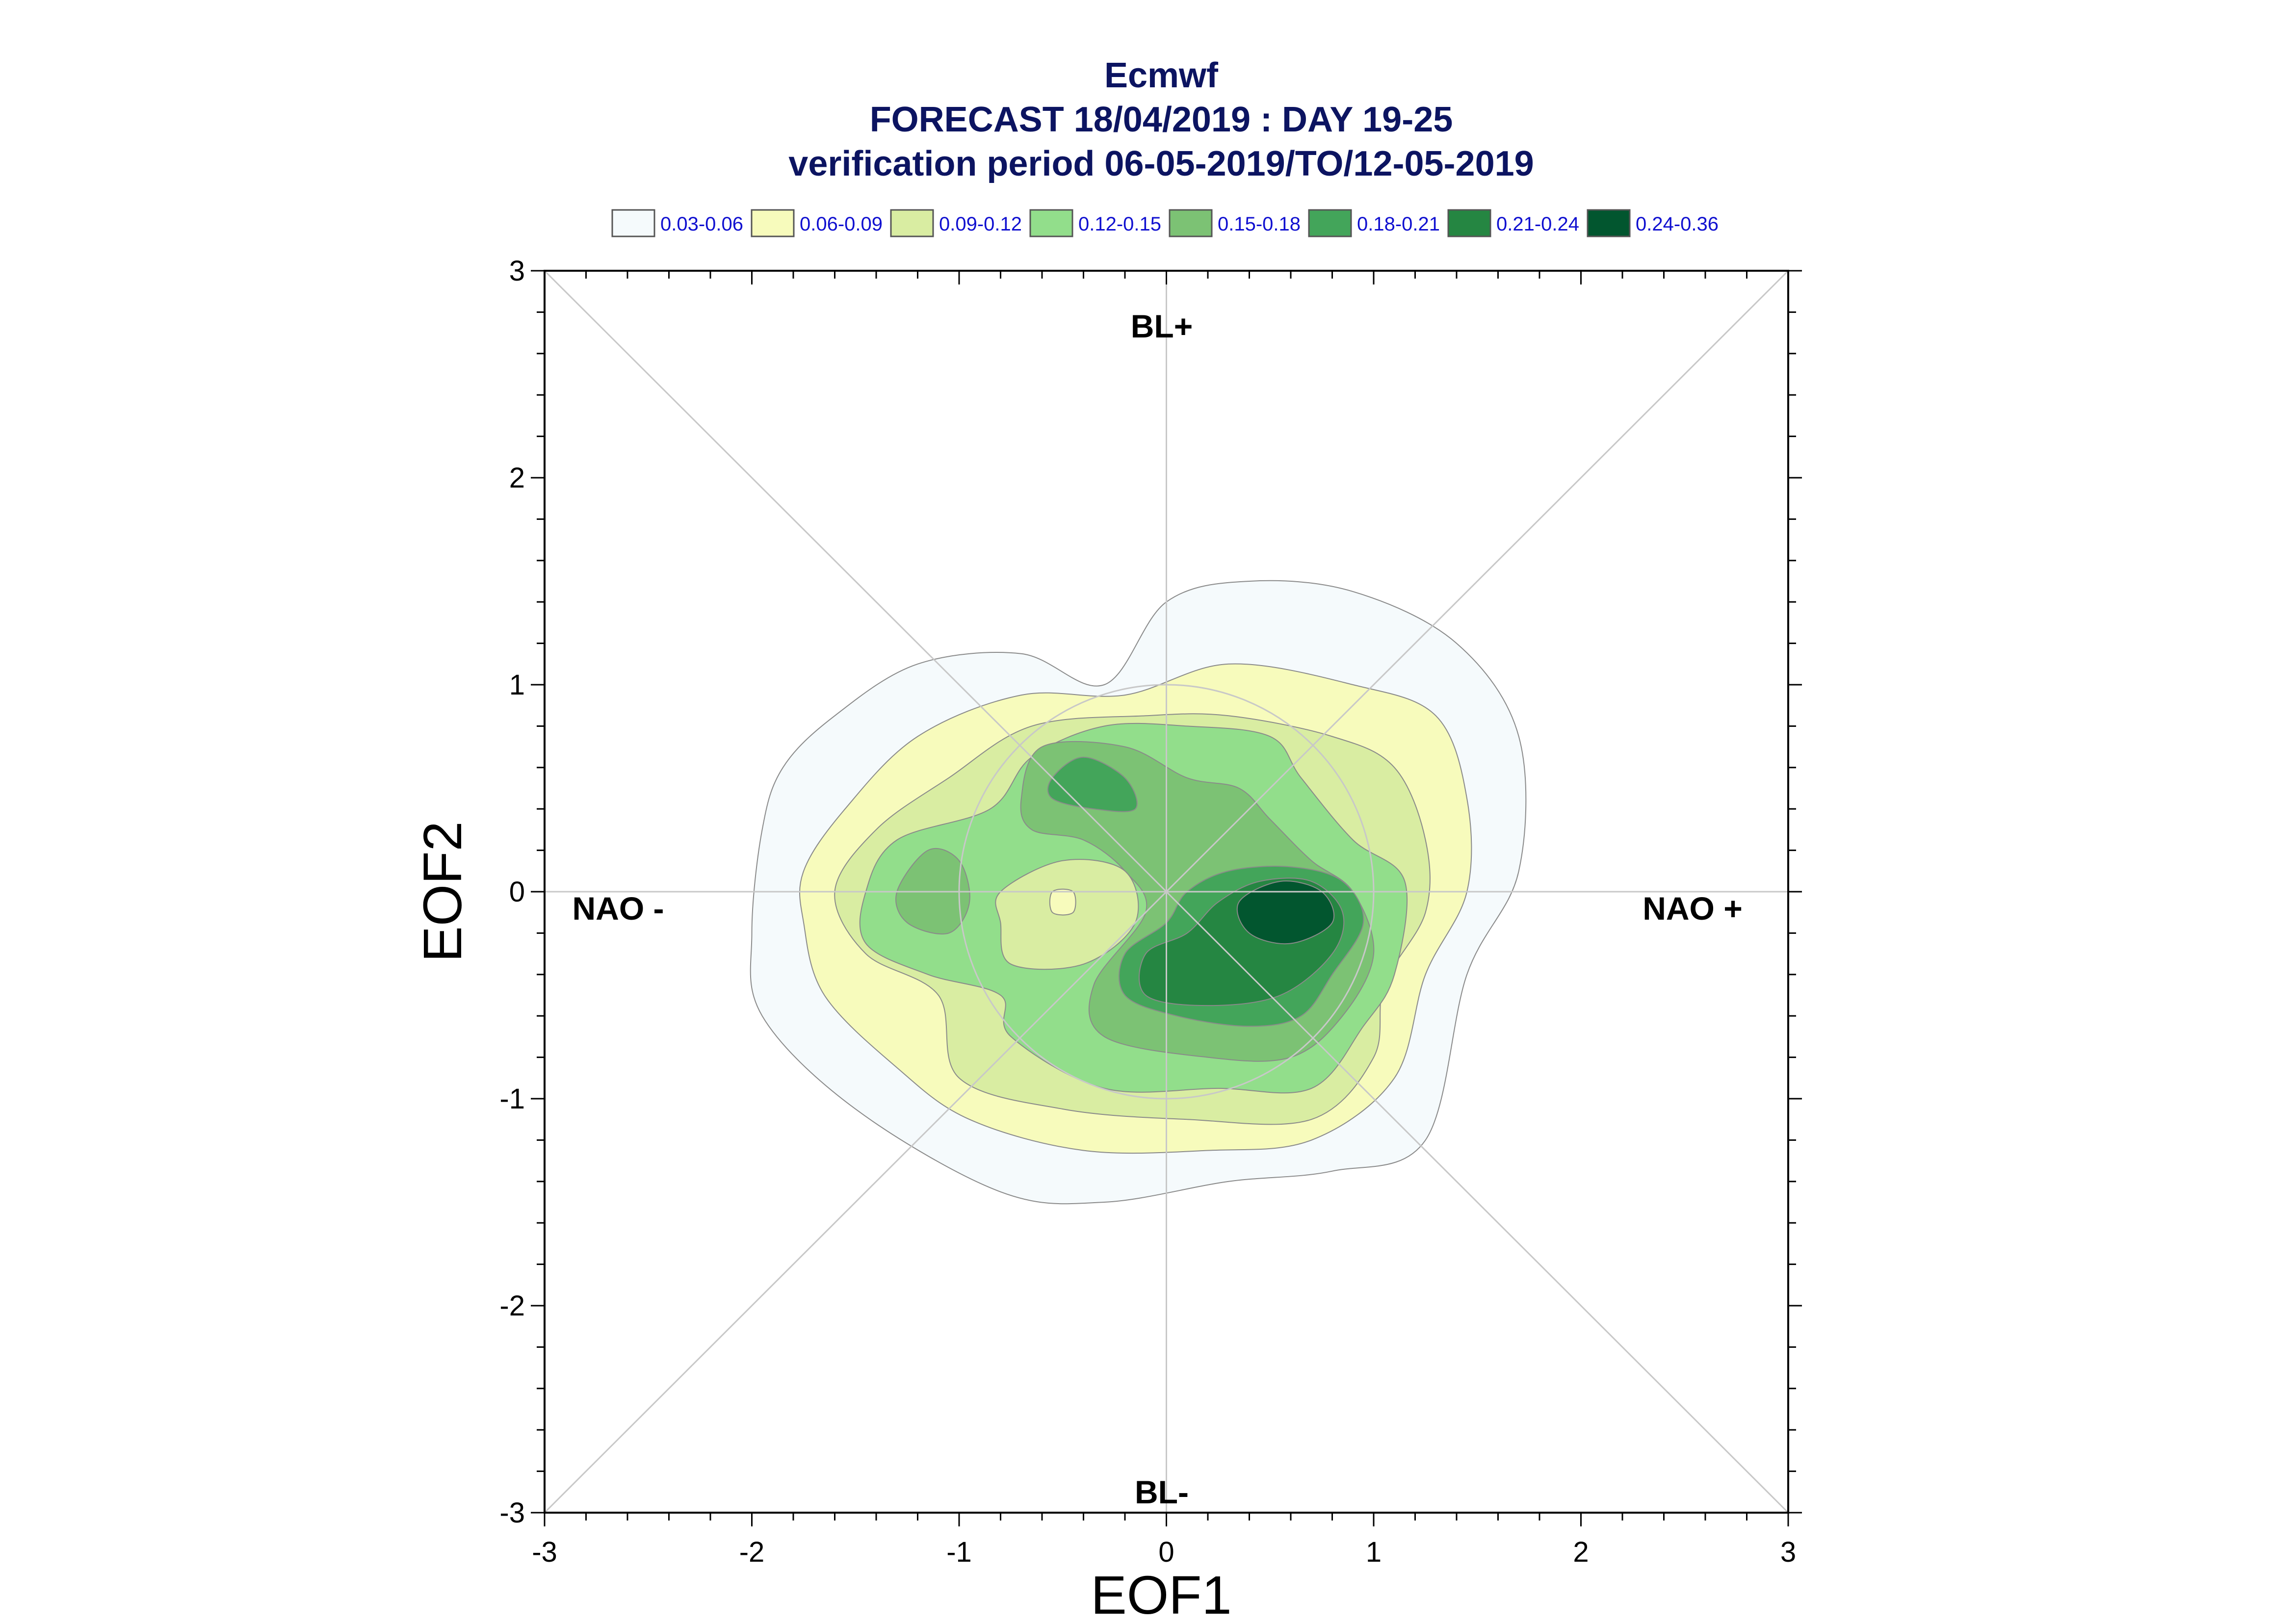 The width and height of the screenshot is (2295, 1624). What do you see at coordinates (512, 1513) in the screenshot?
I see `y-tick-label: -3` at bounding box center [512, 1513].